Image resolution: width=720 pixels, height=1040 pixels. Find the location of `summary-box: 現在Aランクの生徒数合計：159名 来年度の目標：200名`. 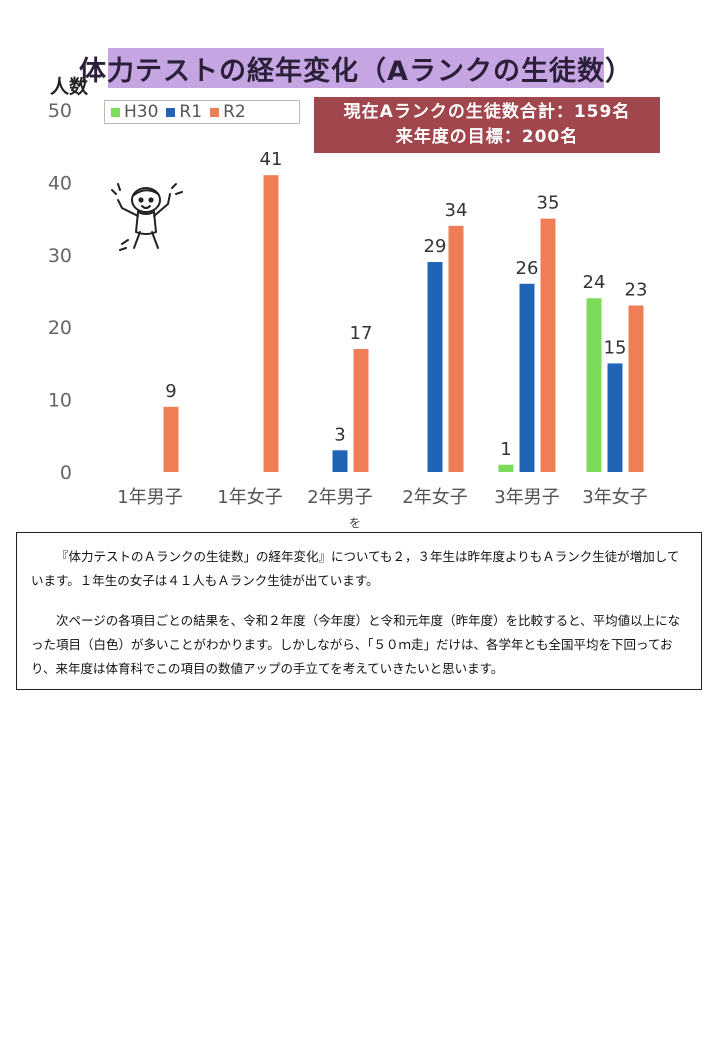

summary-box: 現在Aランクの生徒数合計：159名 来年度の目標：200名 is located at coordinates (487, 125).